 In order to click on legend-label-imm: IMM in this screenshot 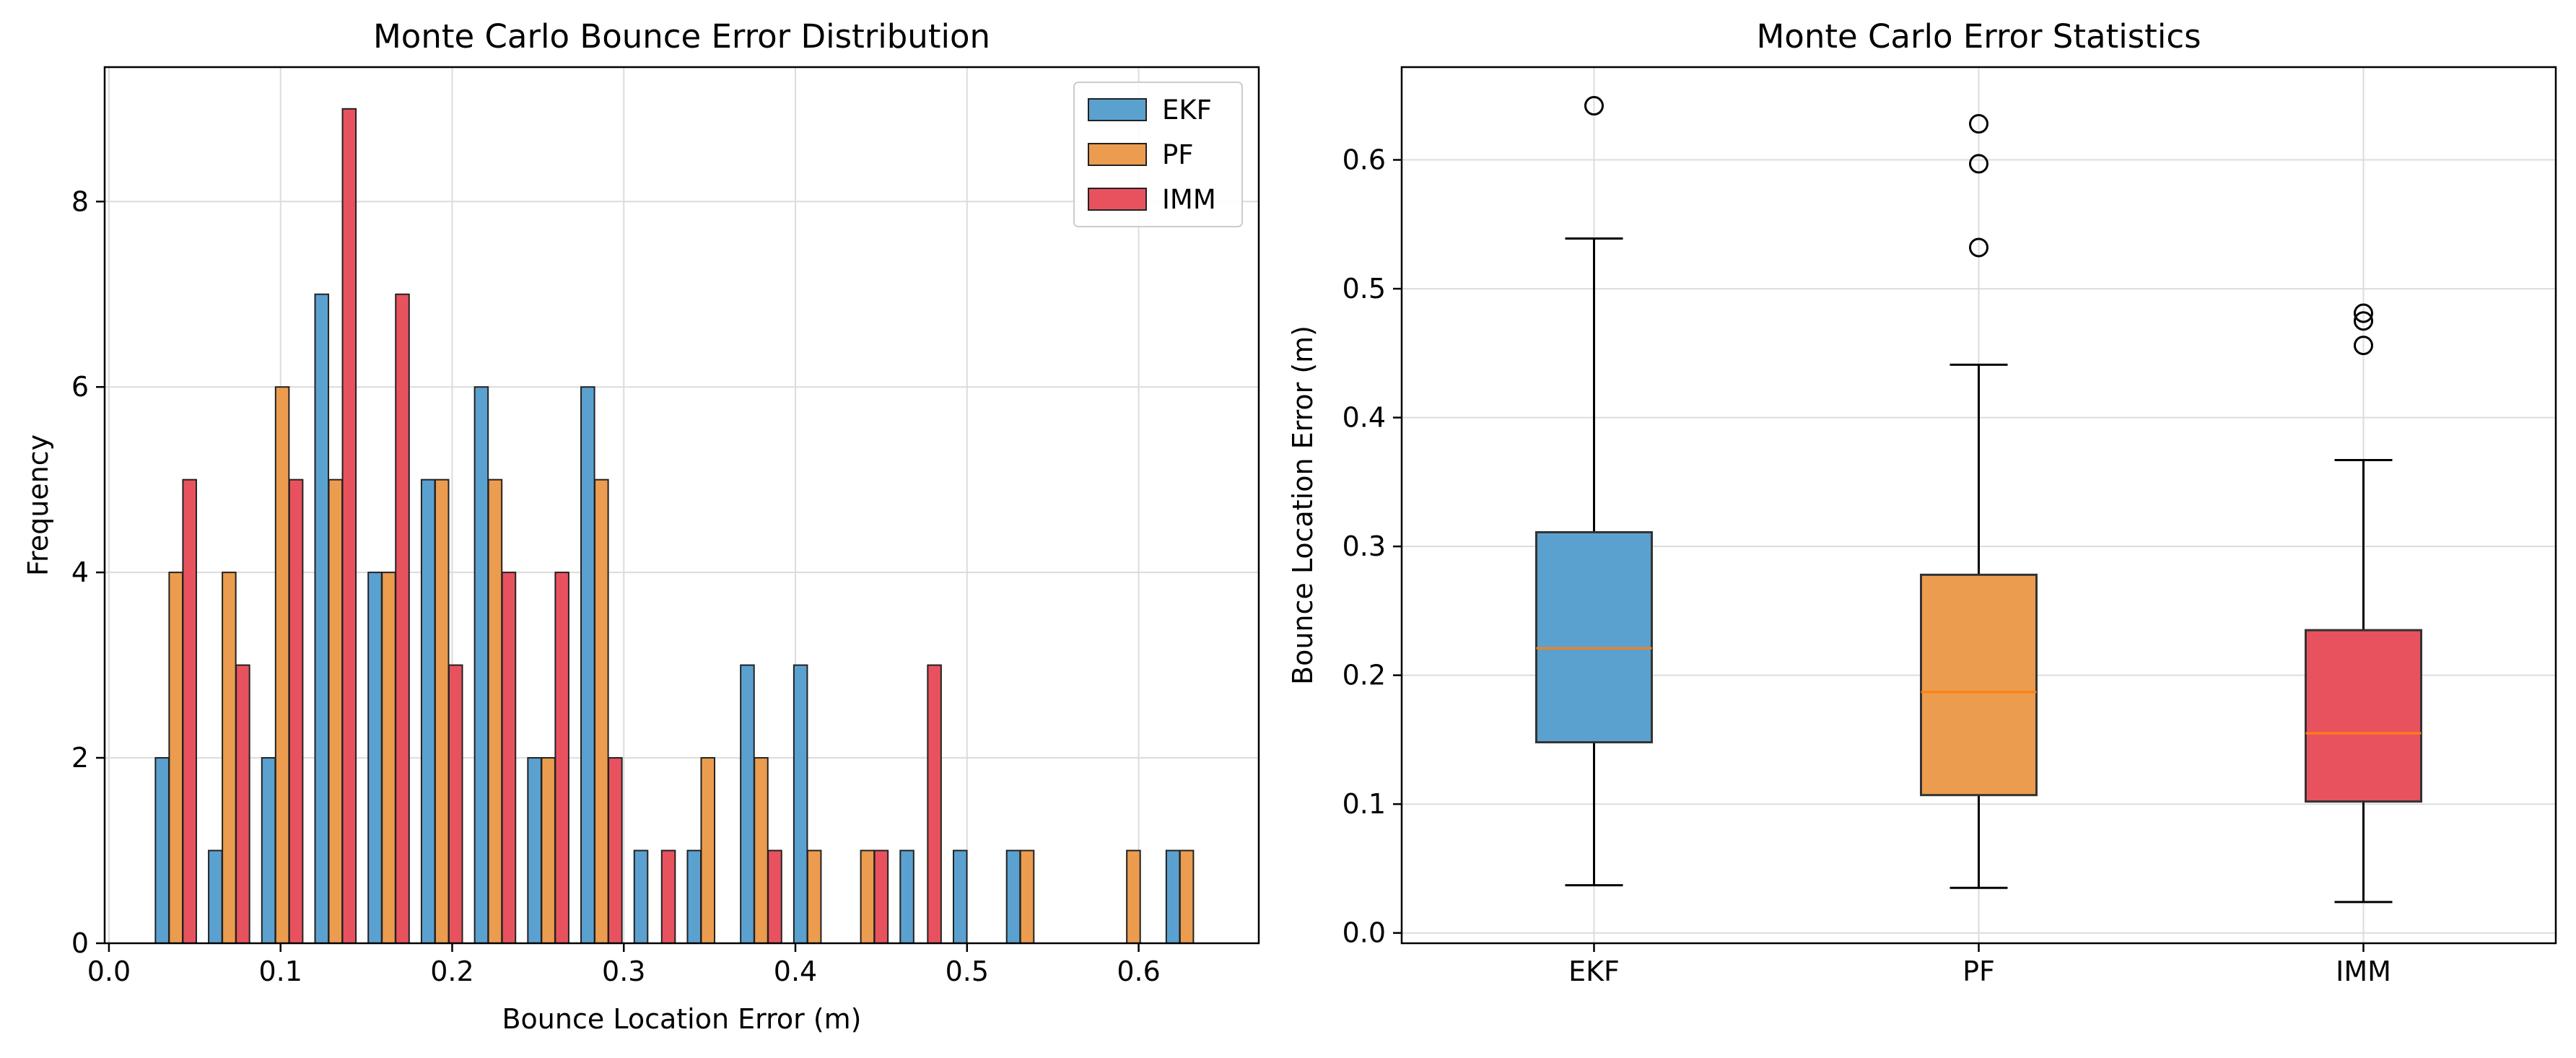, I will do `click(1189, 199)`.